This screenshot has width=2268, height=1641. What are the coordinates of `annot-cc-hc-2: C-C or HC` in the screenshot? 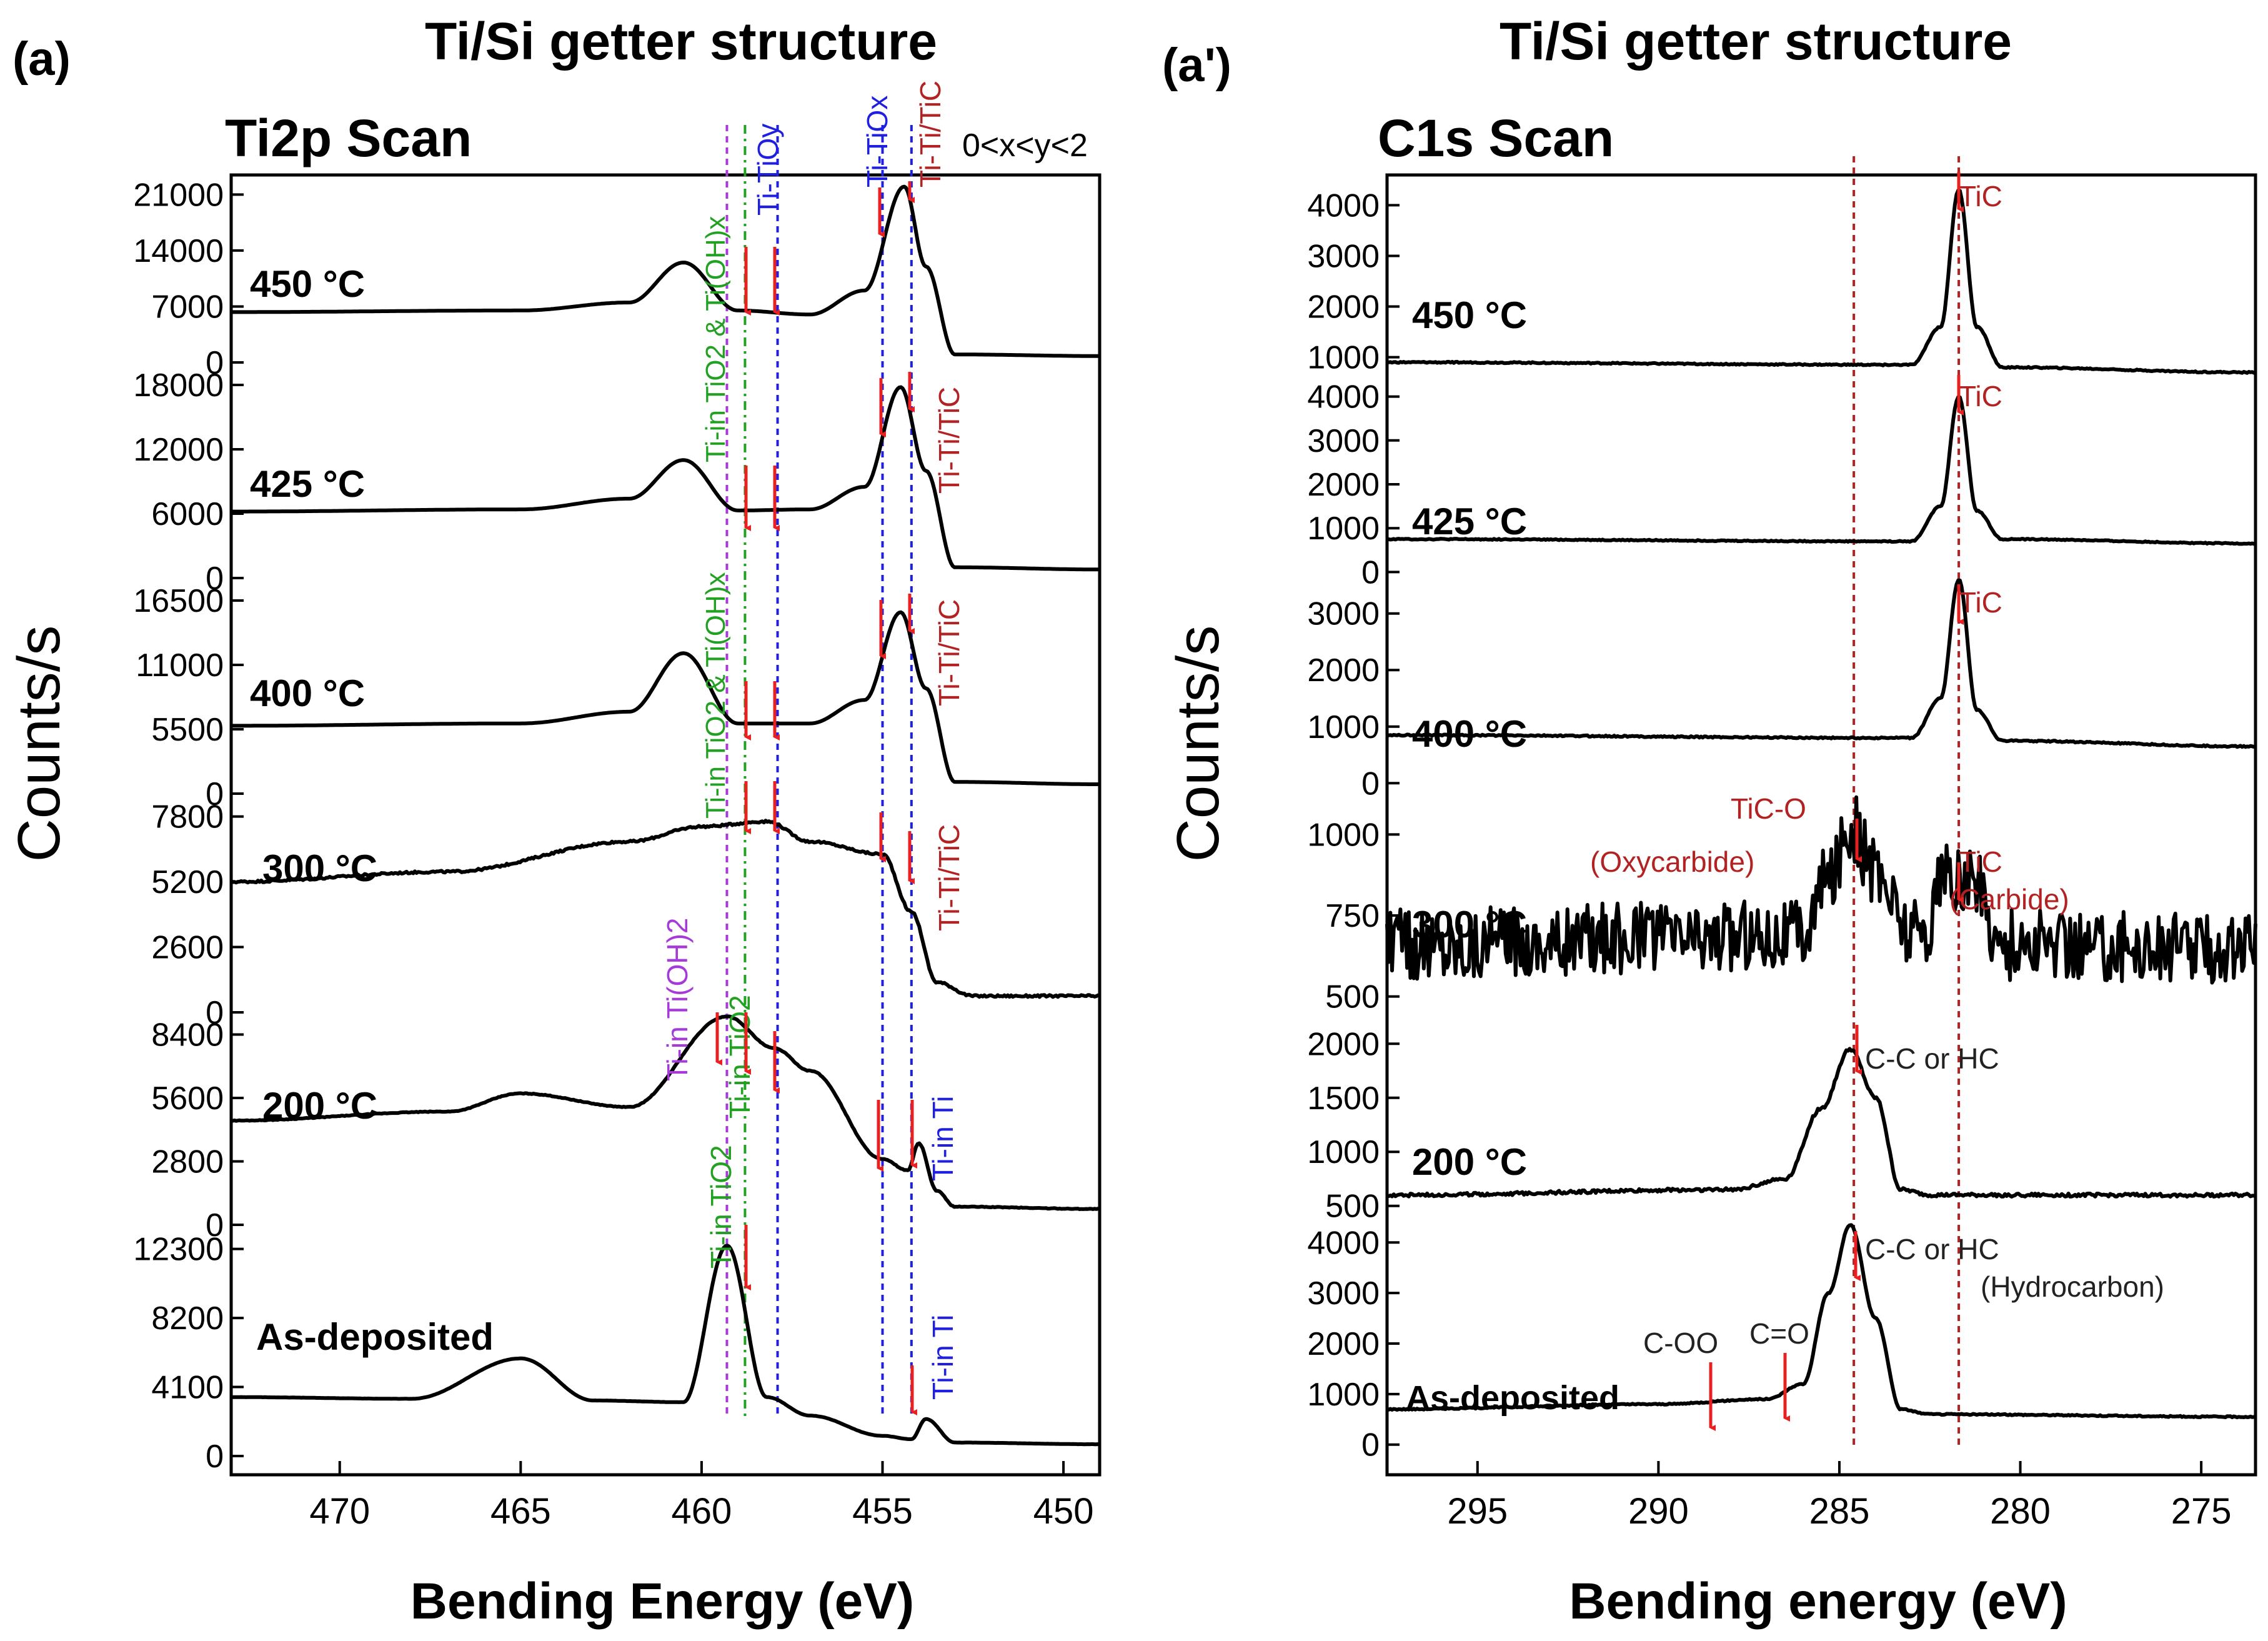 It's located at (1932, 1249).